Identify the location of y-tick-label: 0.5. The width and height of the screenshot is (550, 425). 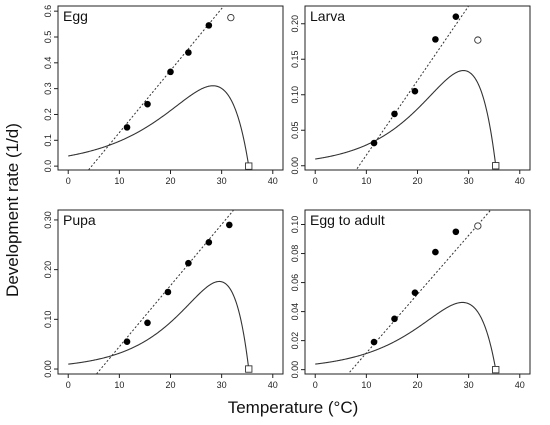
(48, 37).